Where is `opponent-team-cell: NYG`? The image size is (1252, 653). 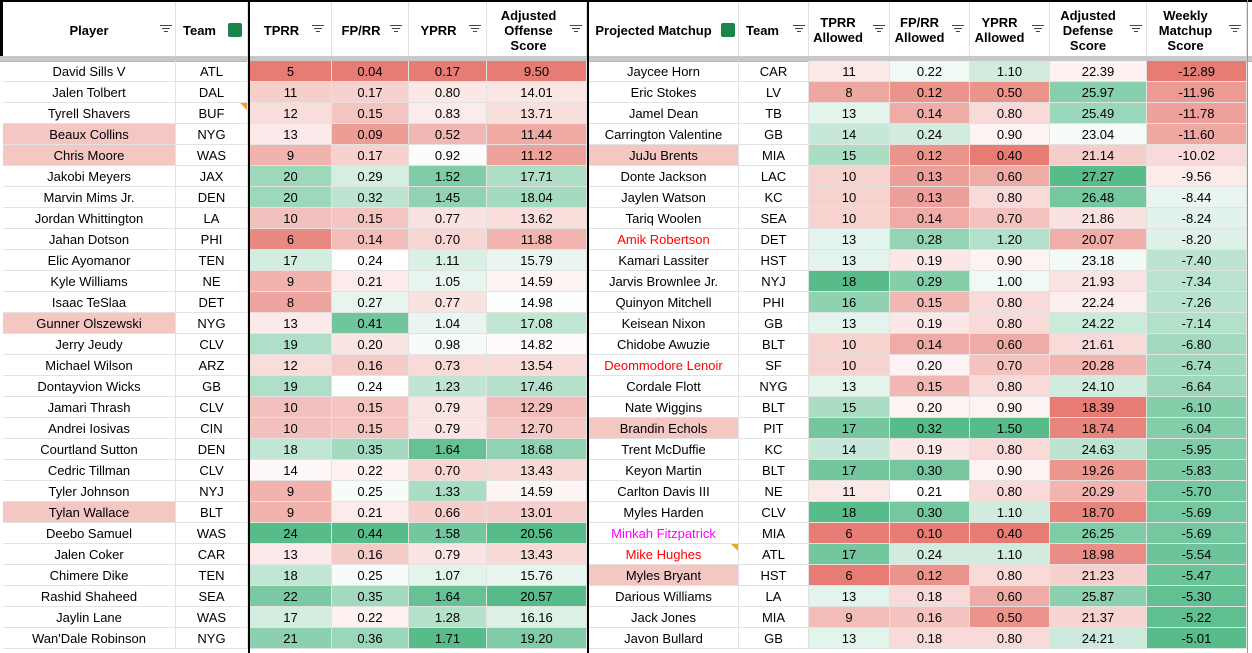
opponent-team-cell: NYG is located at coordinates (774, 386).